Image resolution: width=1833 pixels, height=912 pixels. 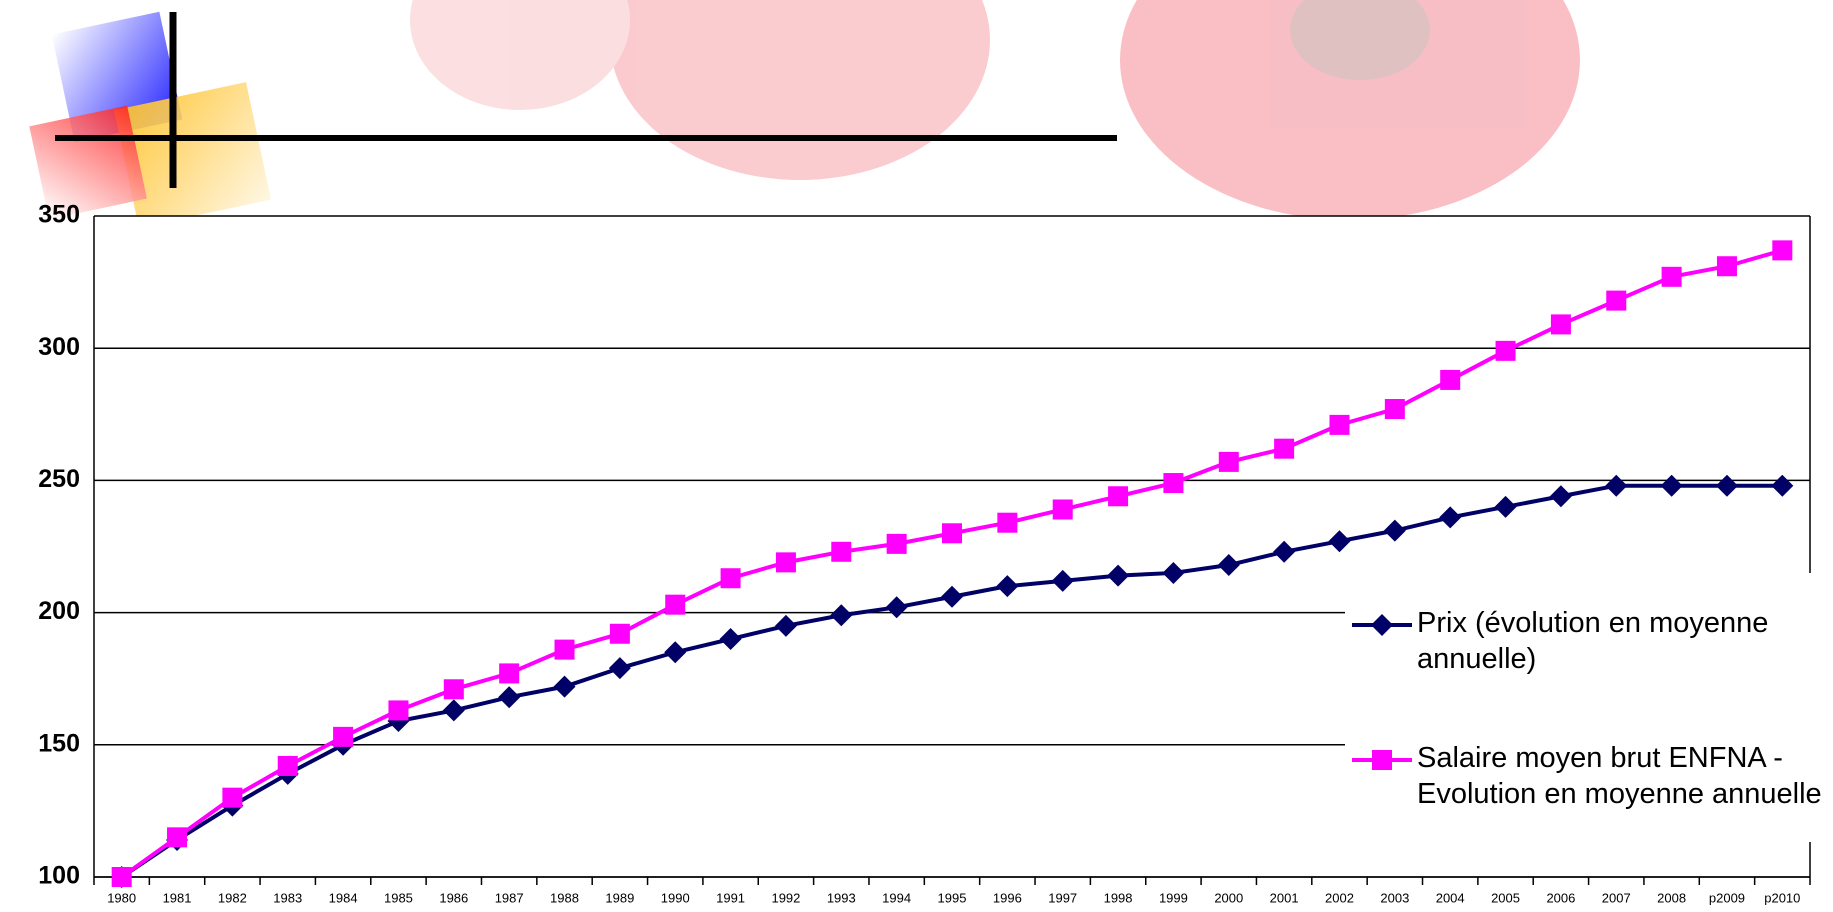 I want to click on x-tick-label: 2003, so click(x=1394, y=897).